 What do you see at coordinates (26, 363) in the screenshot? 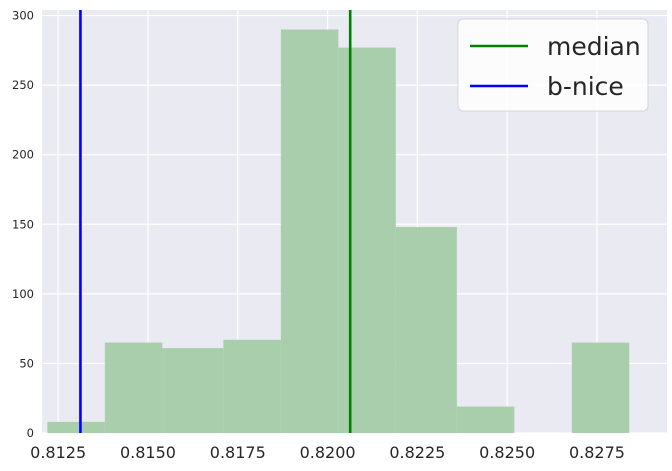
I see `y-tick-label: 50` at bounding box center [26, 363].